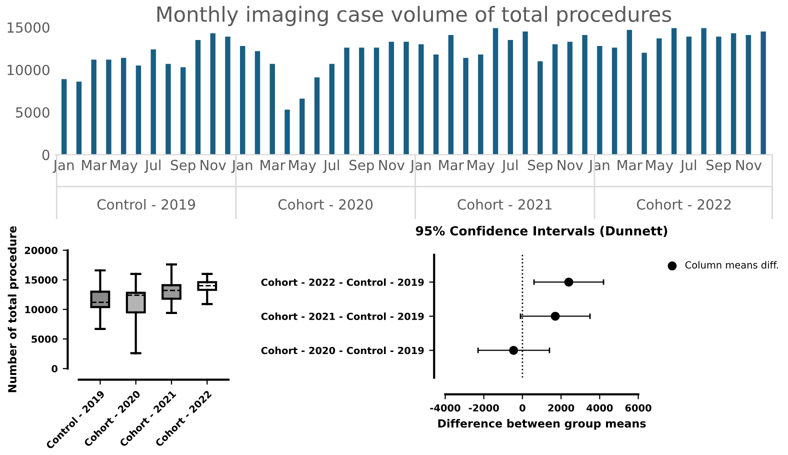 The width and height of the screenshot is (788, 455). I want to click on chart-title: 95% Confidence Intervals (Dunnett), so click(542, 232).